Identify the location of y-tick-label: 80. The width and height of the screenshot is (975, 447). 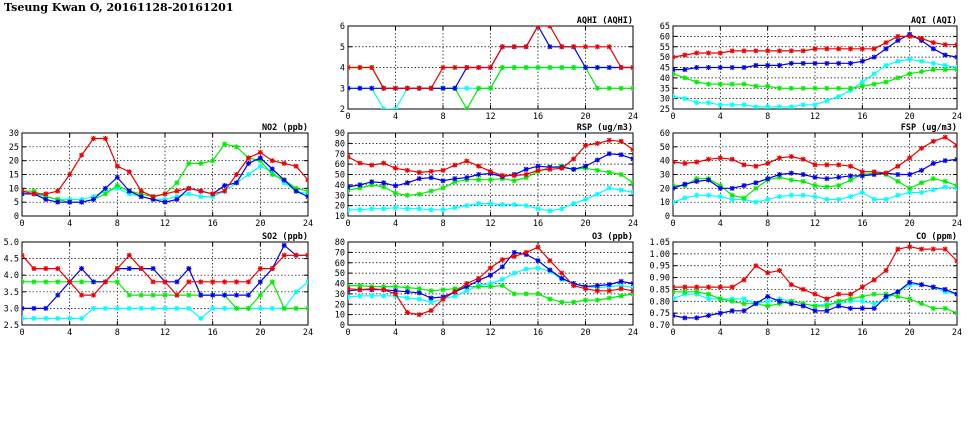
(340, 144).